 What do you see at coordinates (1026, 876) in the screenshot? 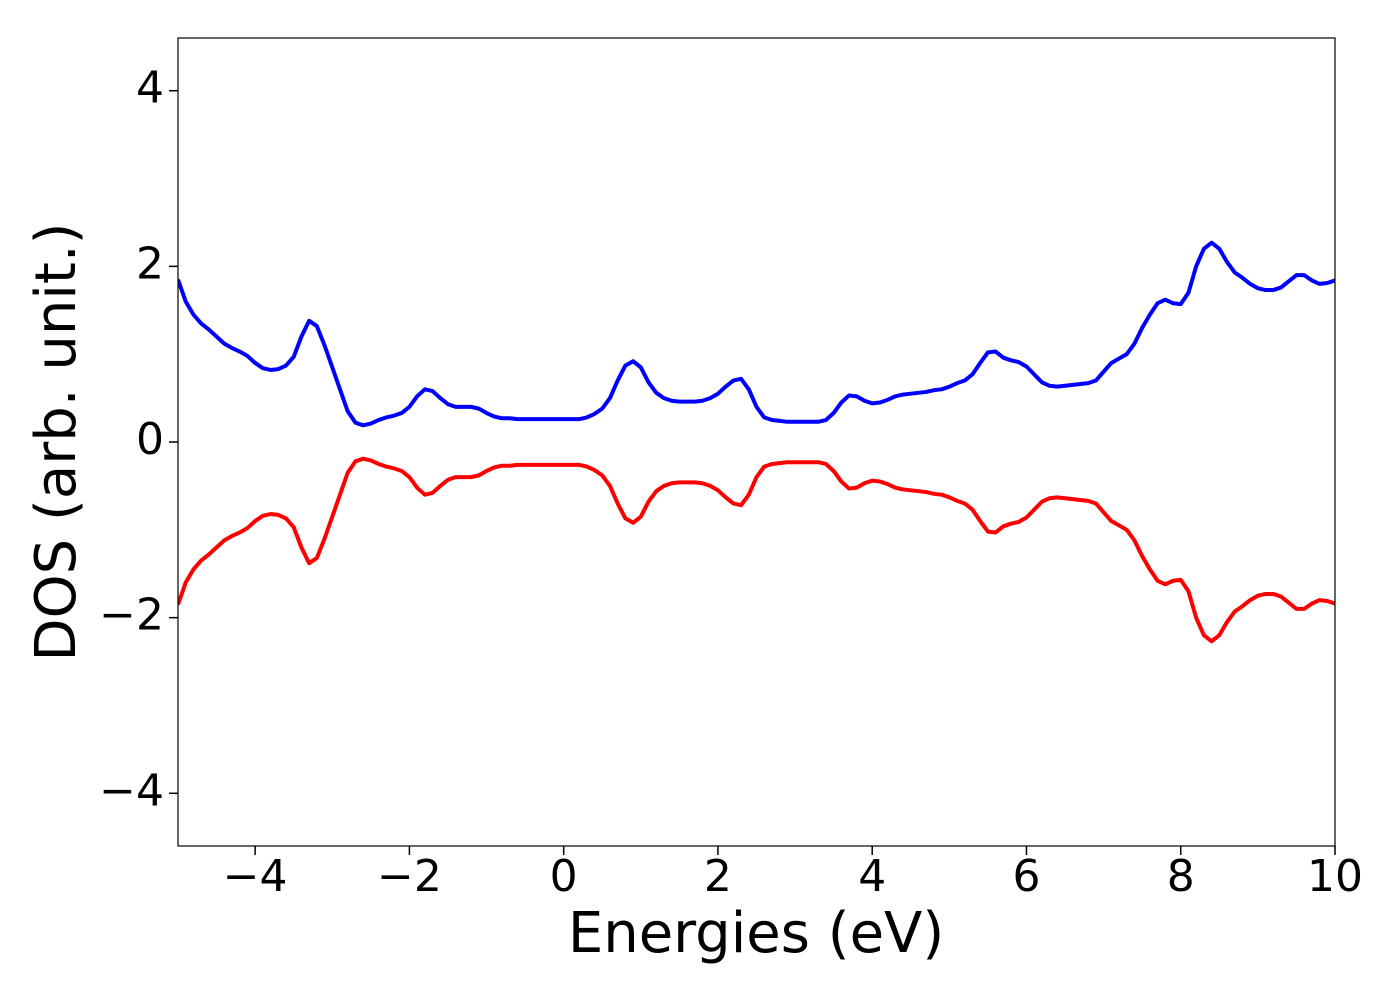
I see `x-tick-label: 6` at bounding box center [1026, 876].